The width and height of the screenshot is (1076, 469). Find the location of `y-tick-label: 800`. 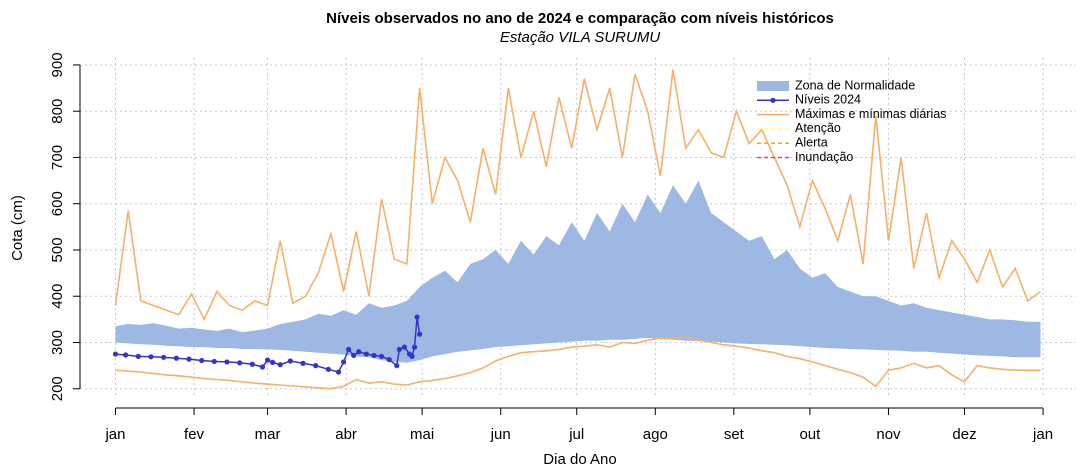

y-tick-label: 800 is located at coordinates (57, 111).